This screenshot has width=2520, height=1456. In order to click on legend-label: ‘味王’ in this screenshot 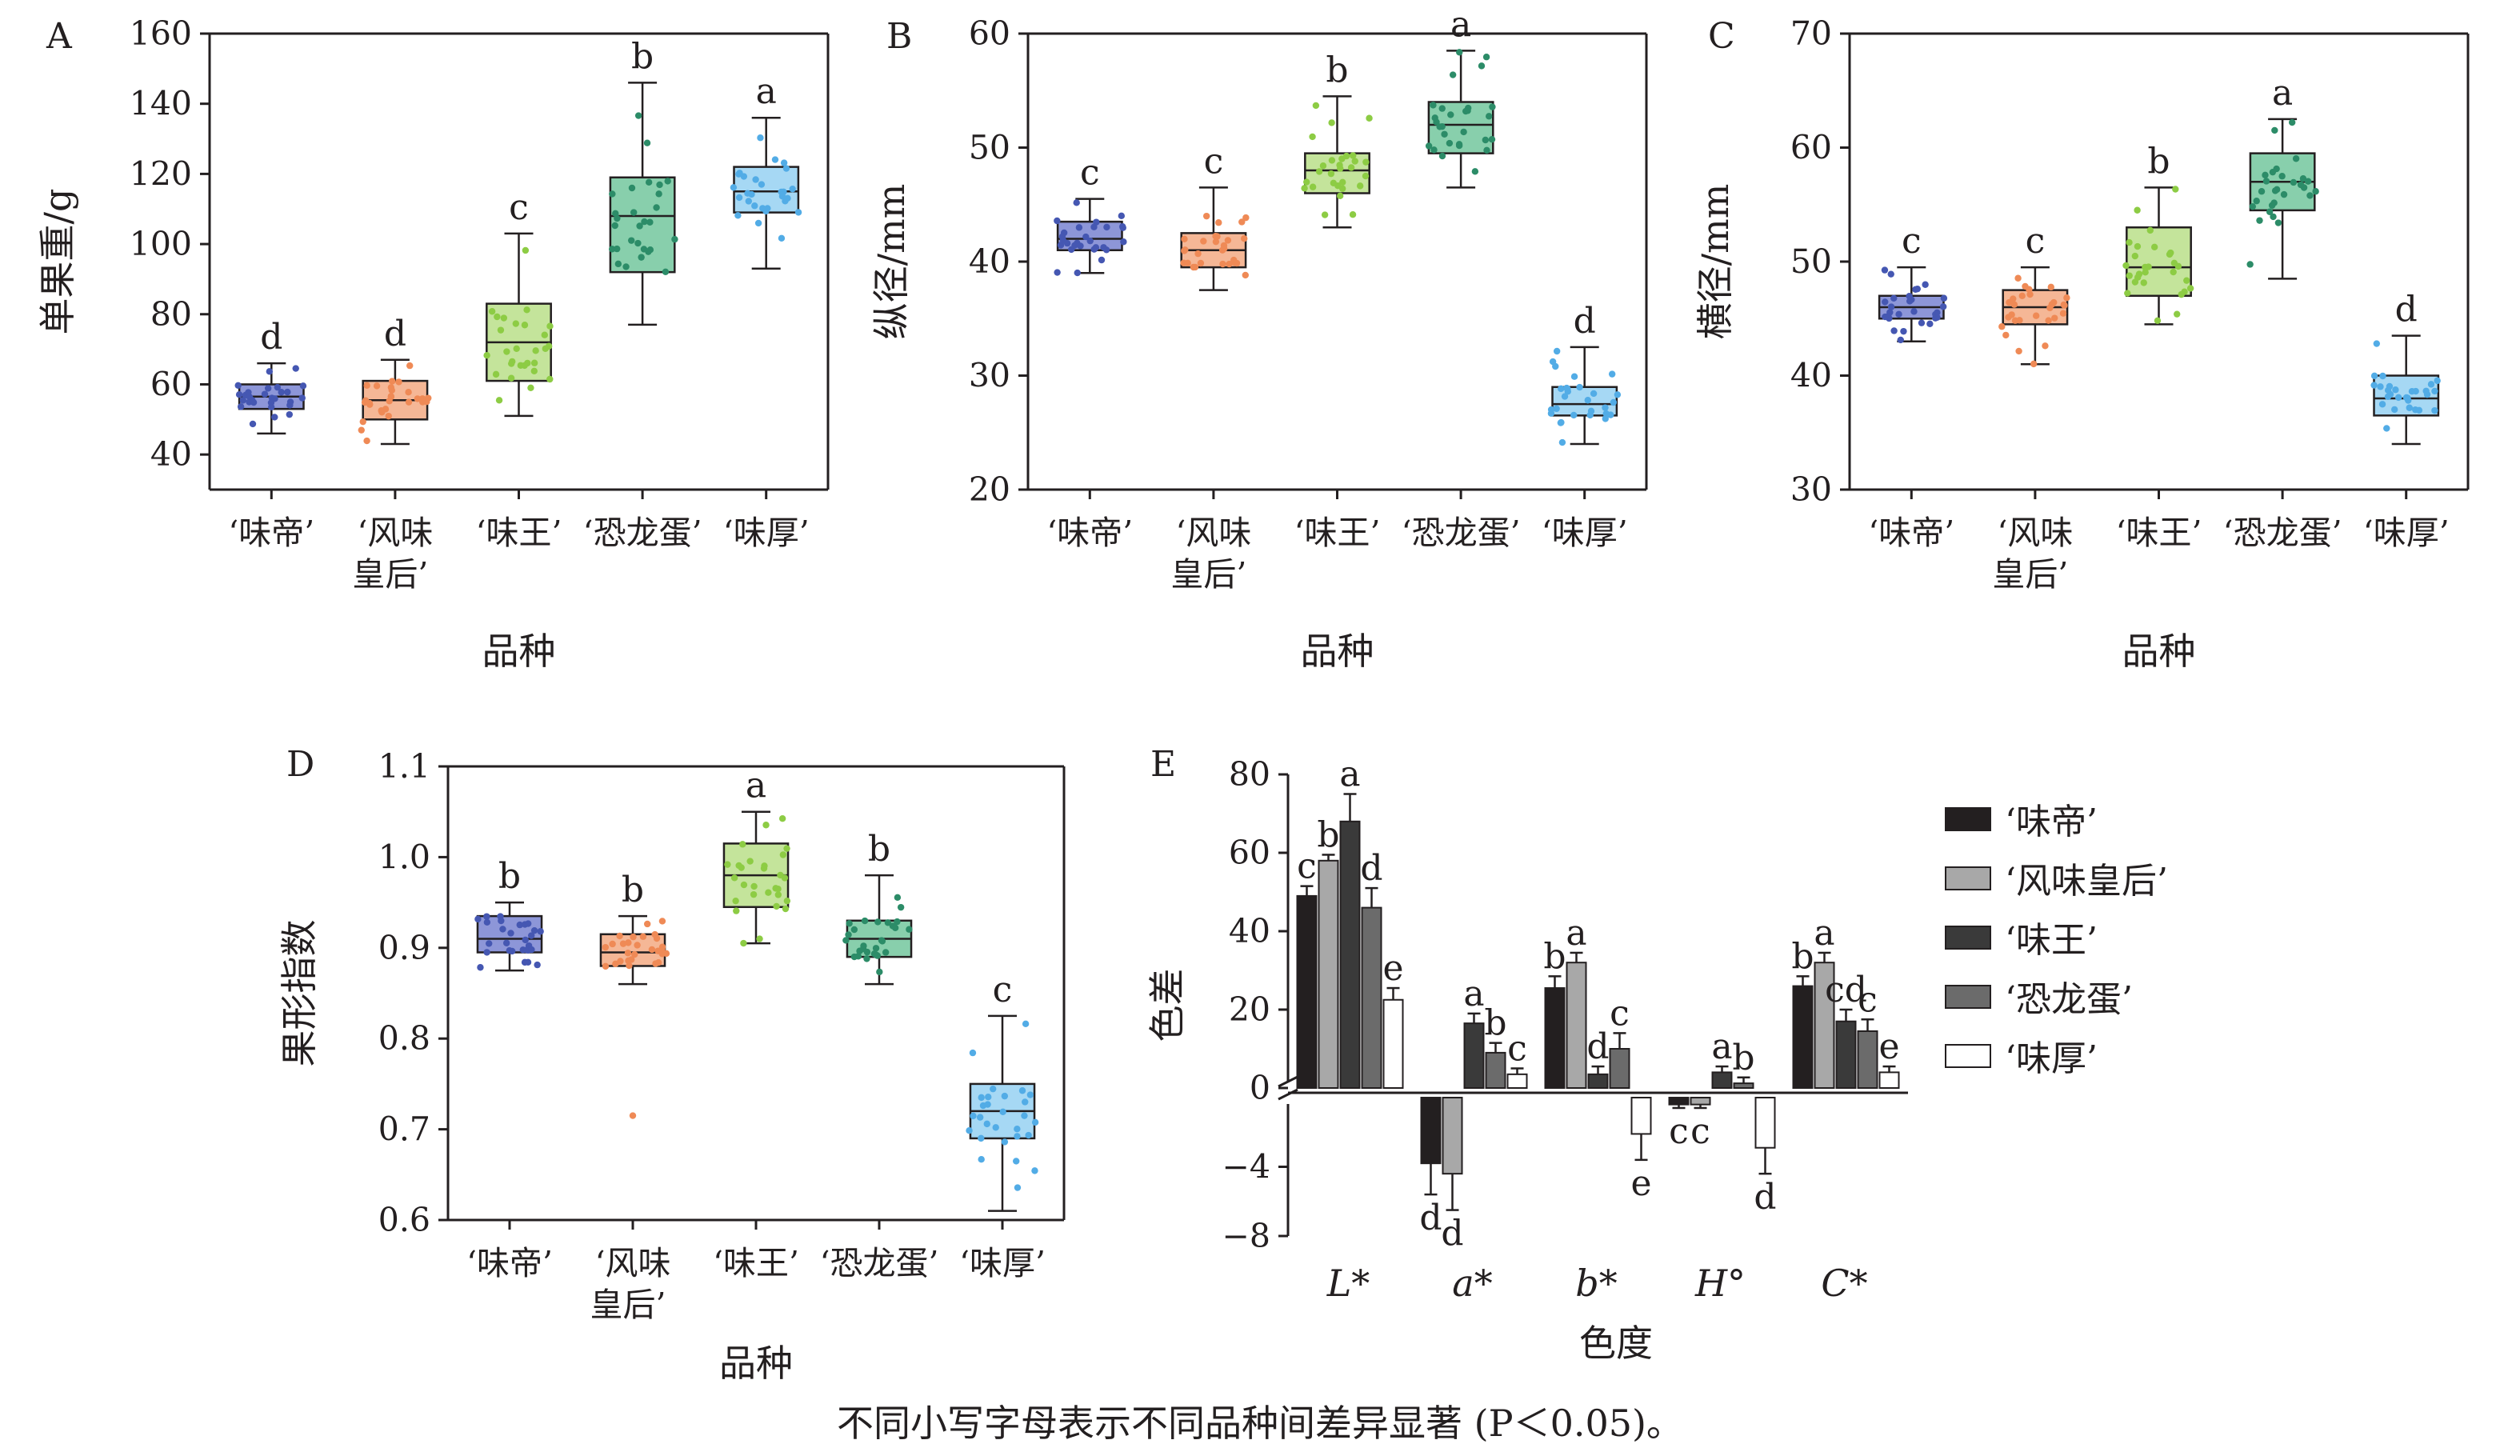, I will do `click(2051, 940)`.